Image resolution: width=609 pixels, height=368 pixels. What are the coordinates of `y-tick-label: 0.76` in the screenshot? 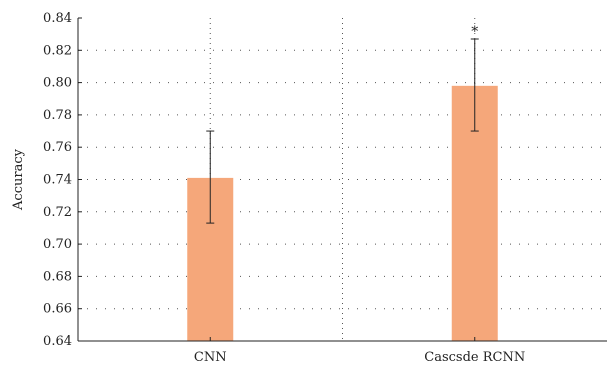 It's located at (57, 147).